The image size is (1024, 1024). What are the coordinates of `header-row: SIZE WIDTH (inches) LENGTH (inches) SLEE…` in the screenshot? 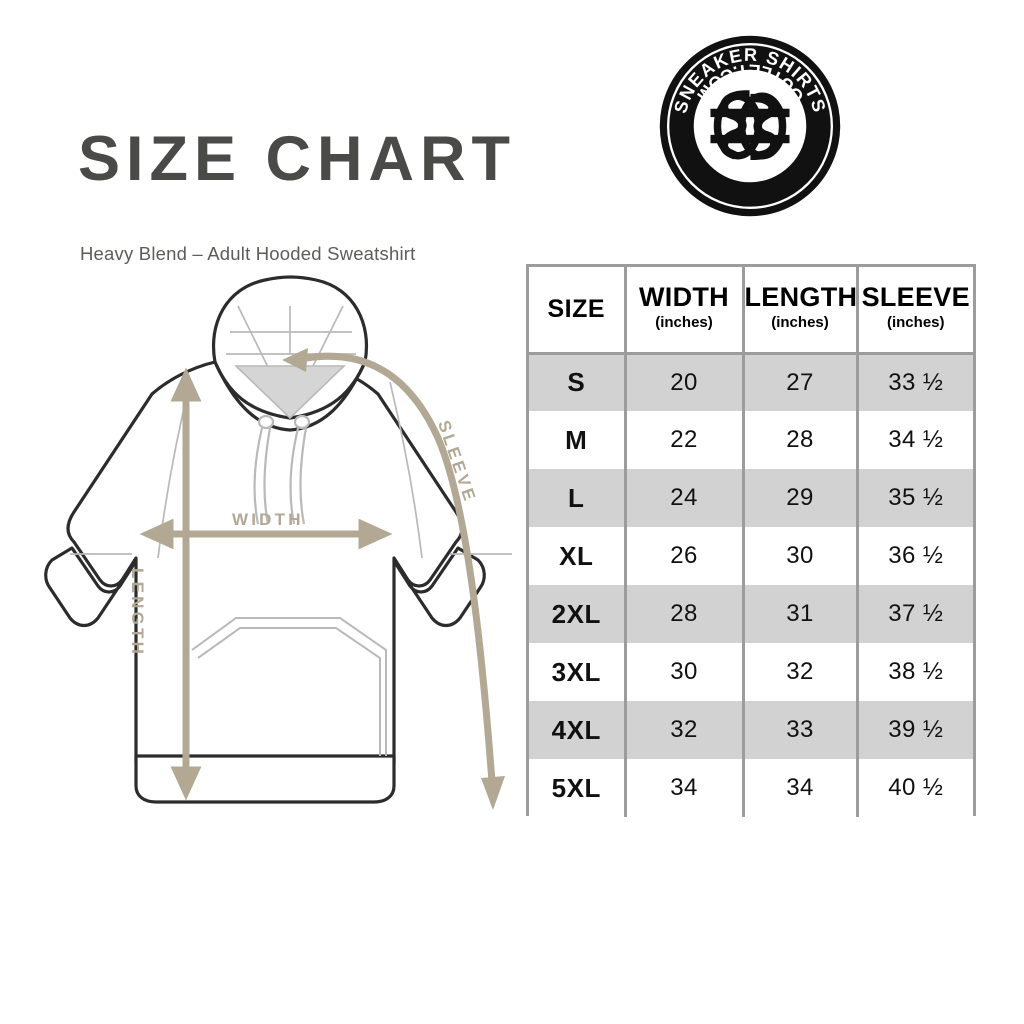 It's located at (751, 311).